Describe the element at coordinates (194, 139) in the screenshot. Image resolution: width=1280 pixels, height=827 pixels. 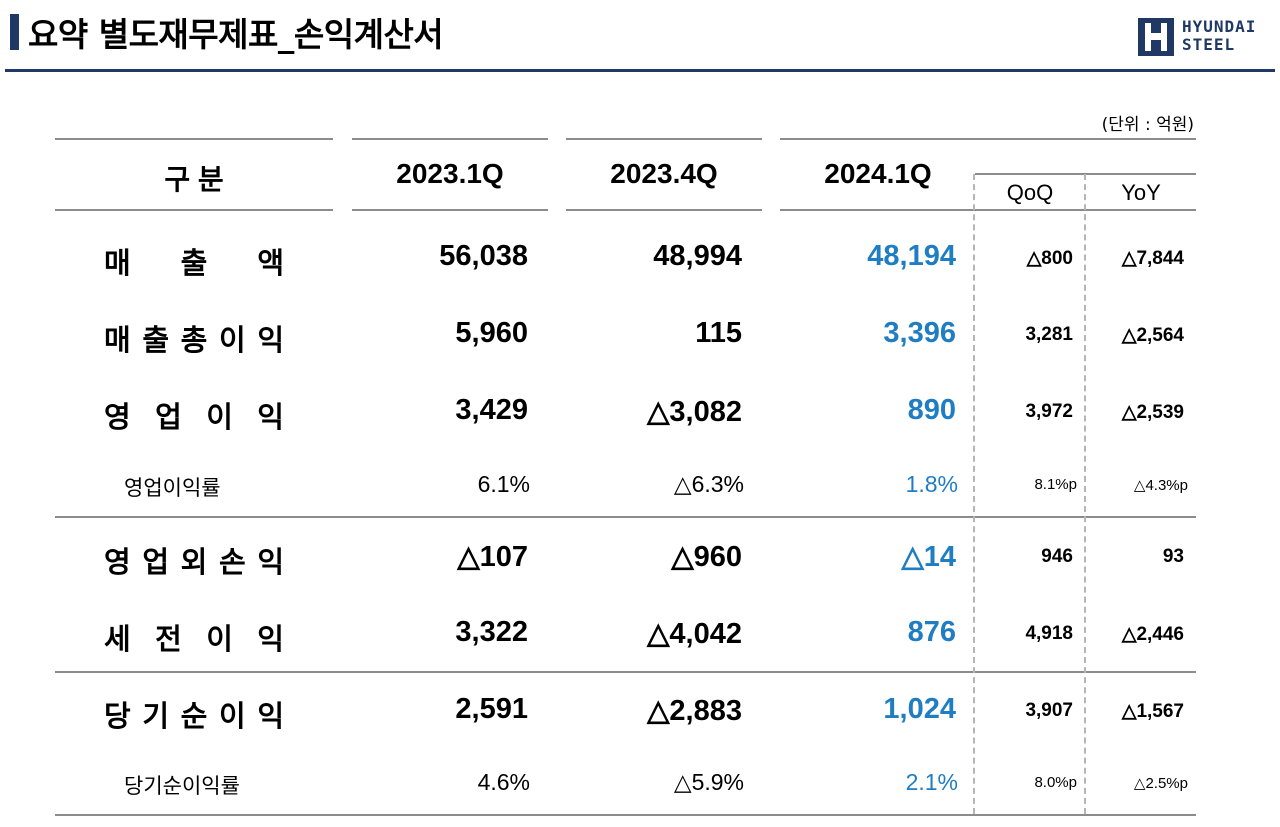
I see `table-top-rule-label` at that location.